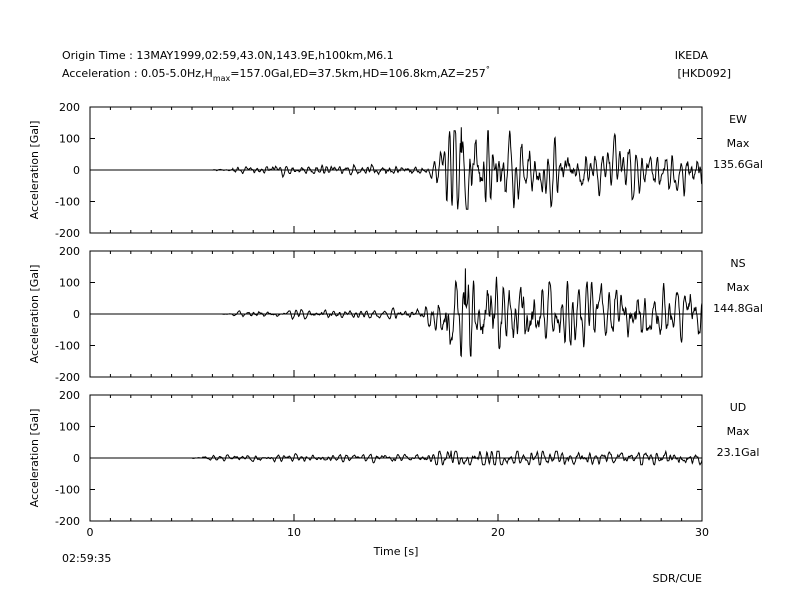 The image size is (792, 612). What do you see at coordinates (447, 457) in the screenshot?
I see `waveform-ud` at bounding box center [447, 457].